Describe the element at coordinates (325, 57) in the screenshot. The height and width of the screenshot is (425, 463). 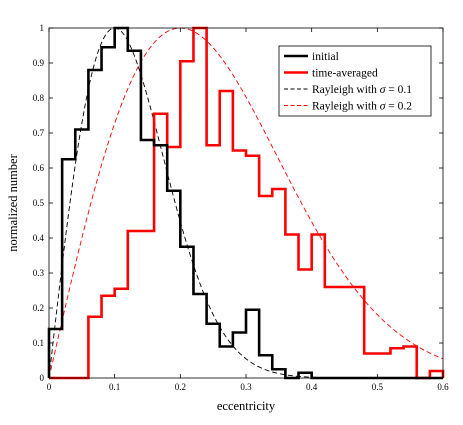
I see `legend-label: initial` at that location.